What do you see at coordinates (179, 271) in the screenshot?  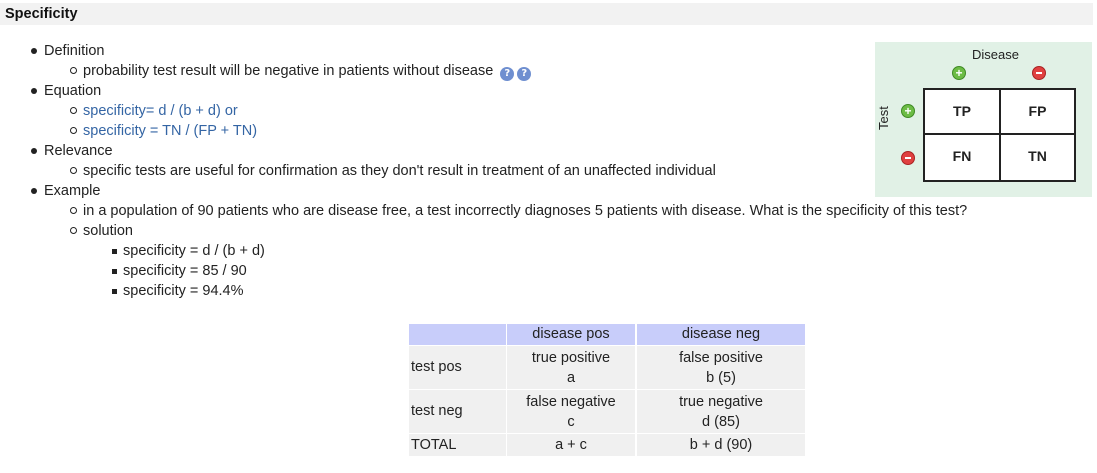 I see `solution-step: specificity = 85 / 90` at bounding box center [179, 271].